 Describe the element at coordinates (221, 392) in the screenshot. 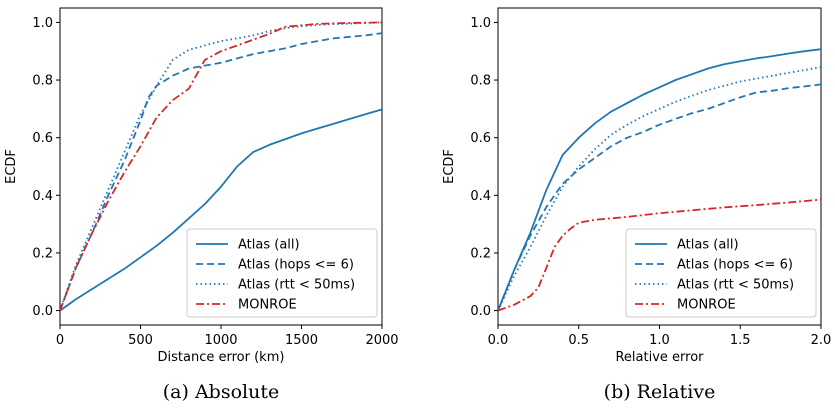

I see `subplot-caption: (a) Absolute` at that location.